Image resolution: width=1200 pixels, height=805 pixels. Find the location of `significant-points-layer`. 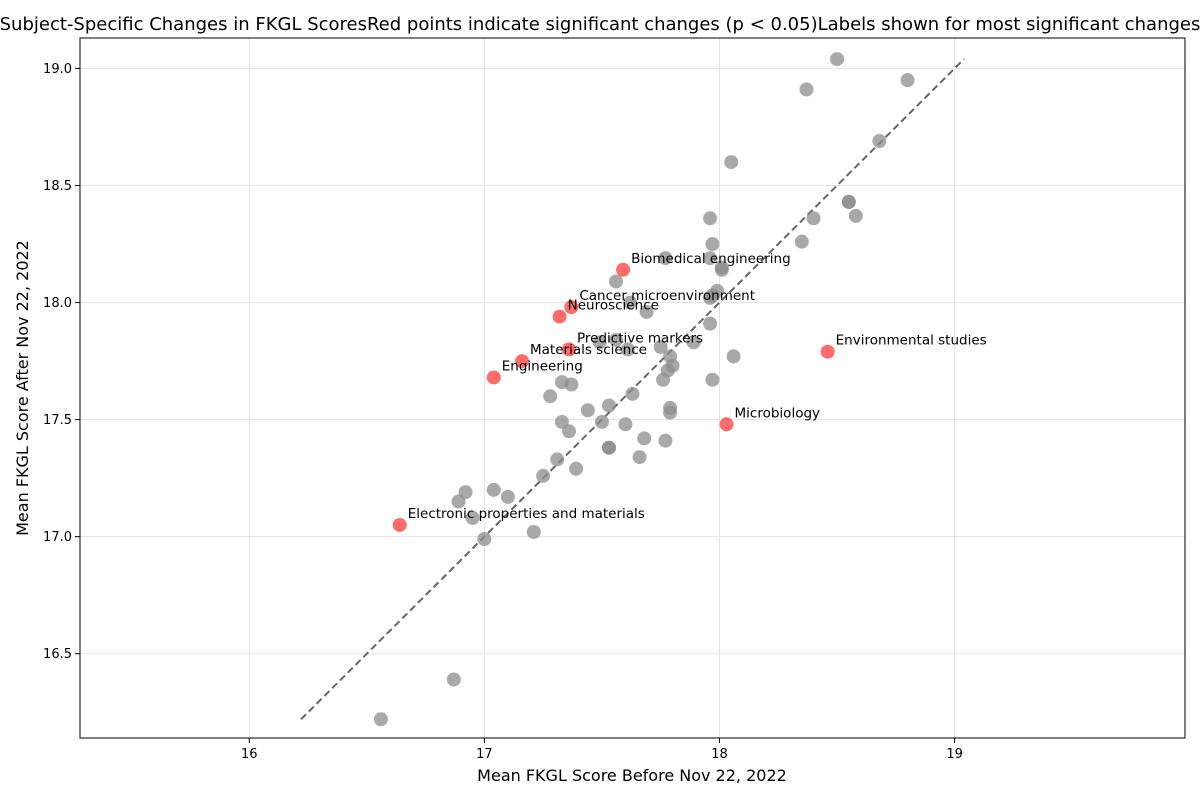

significant-points-layer is located at coordinates (613, 397).